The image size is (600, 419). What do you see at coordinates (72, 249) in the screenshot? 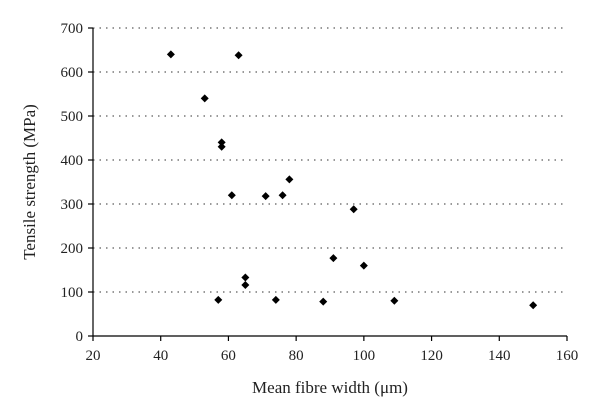
I see `y-tick-label-2: 200` at bounding box center [72, 249].